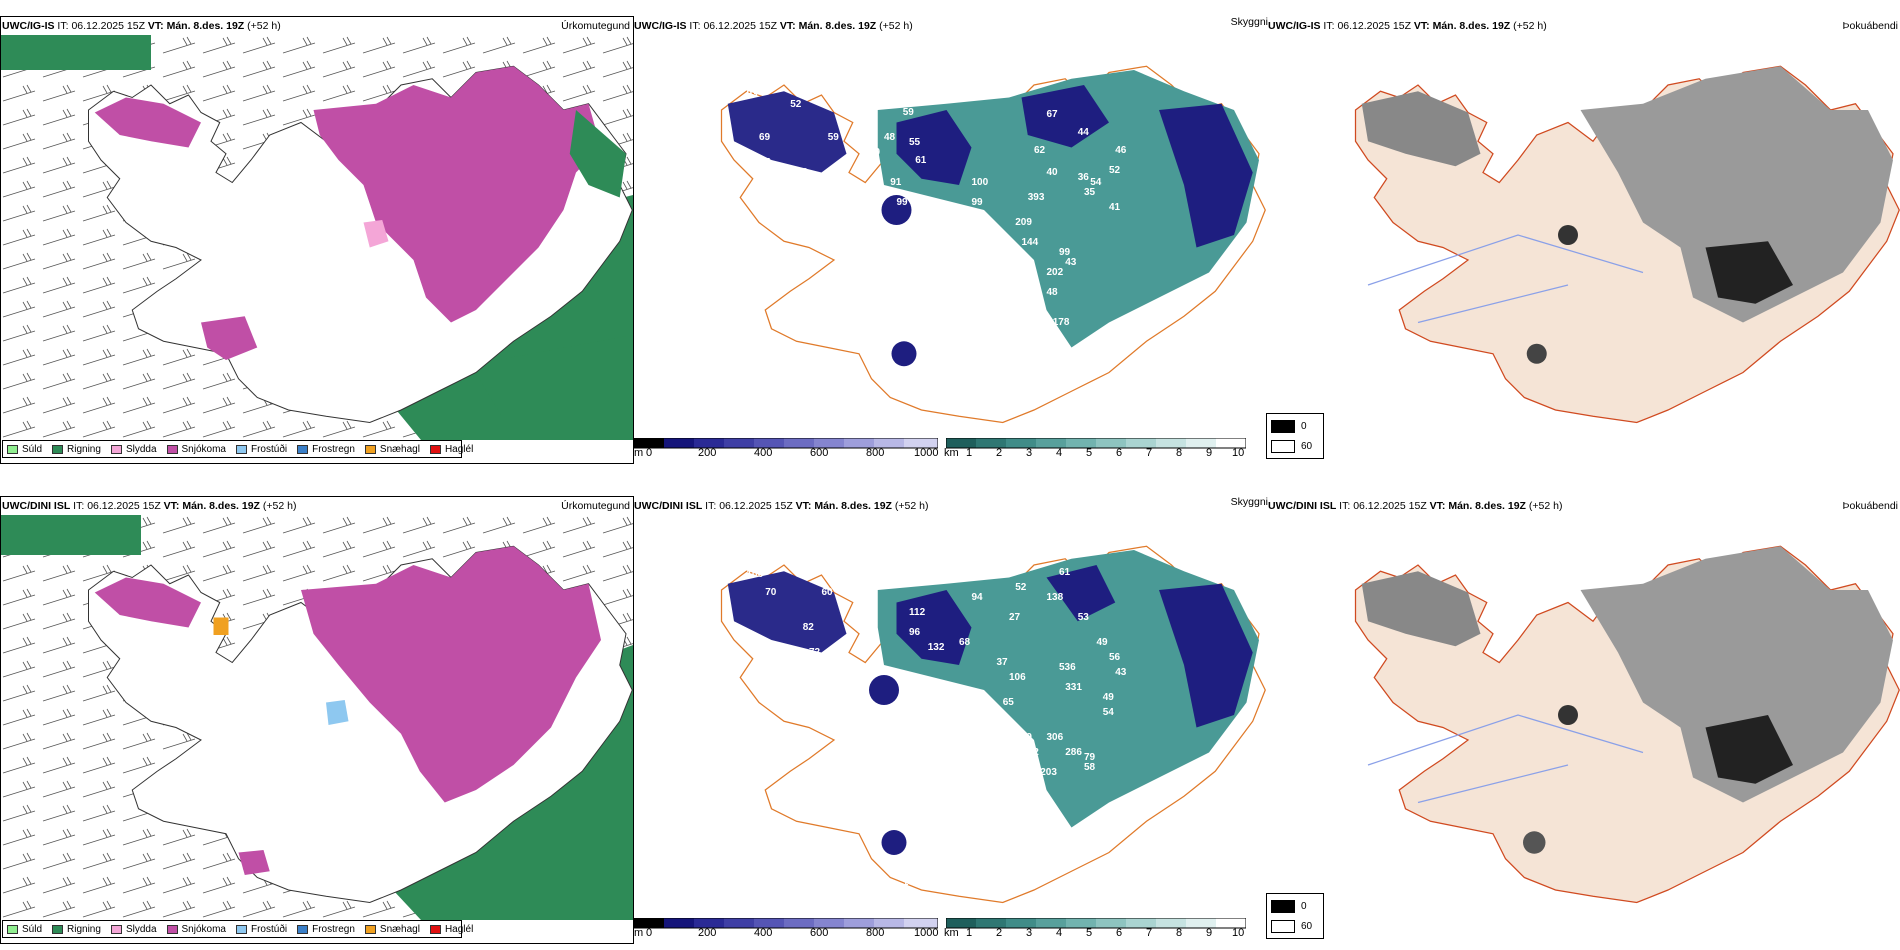 This screenshot has height=950, width=1900. Describe the element at coordinates (928, 907) in the screenshot. I see `visibility-value-label: 30` at that location.